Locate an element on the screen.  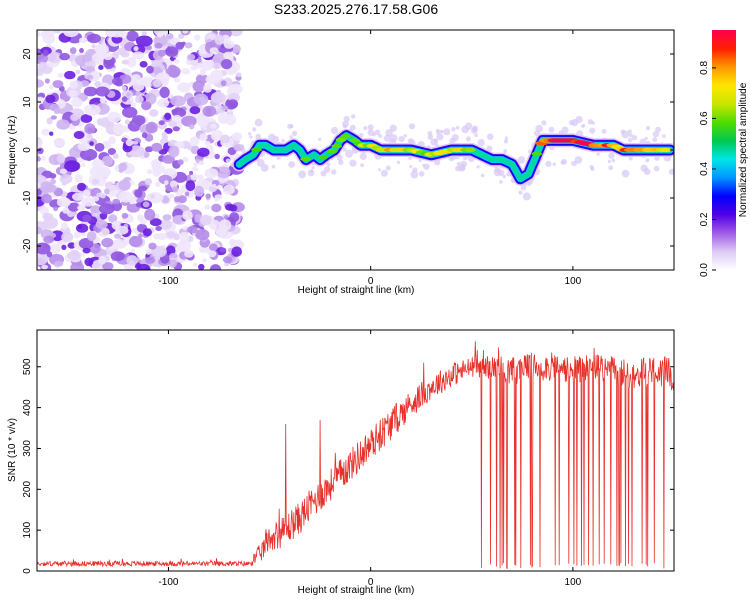
snr-y-tick-label: 200 is located at coordinates (27, 489).